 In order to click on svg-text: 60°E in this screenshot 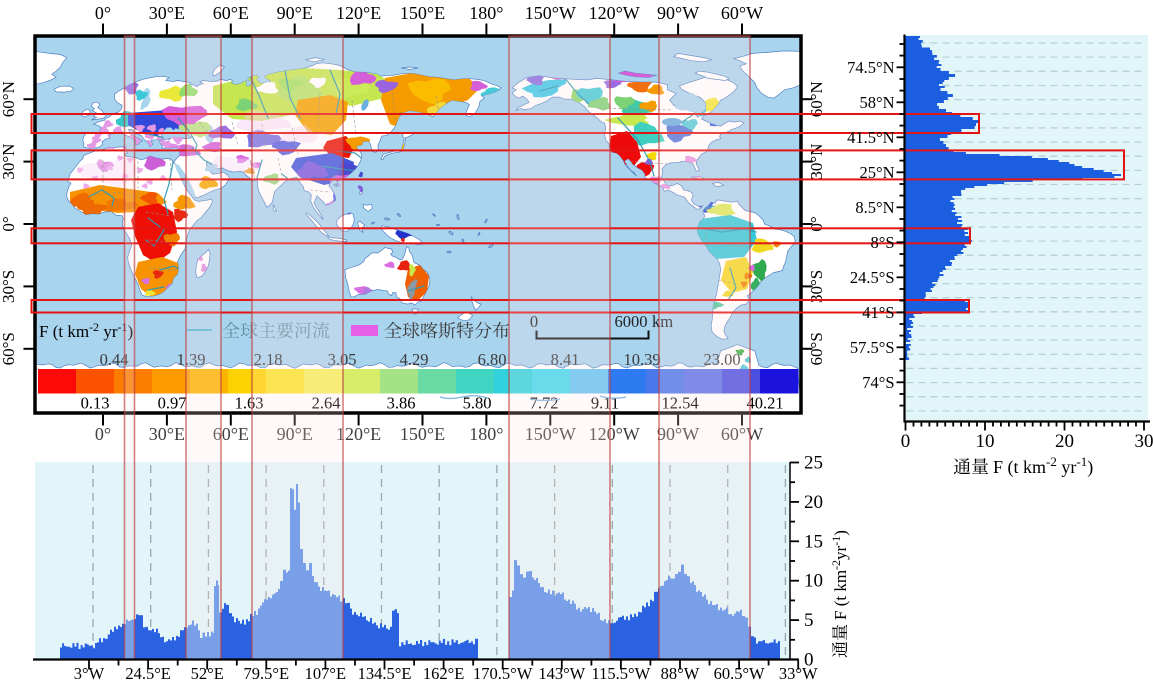, I will do `click(231, 13)`.